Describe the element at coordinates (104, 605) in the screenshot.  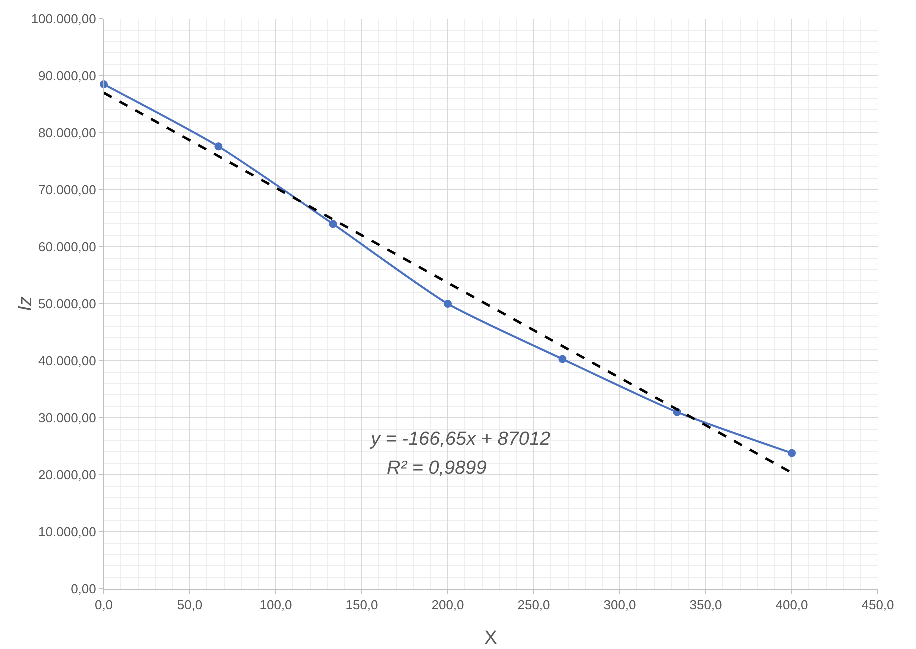
I see `x-tick-label: 0,0` at that location.